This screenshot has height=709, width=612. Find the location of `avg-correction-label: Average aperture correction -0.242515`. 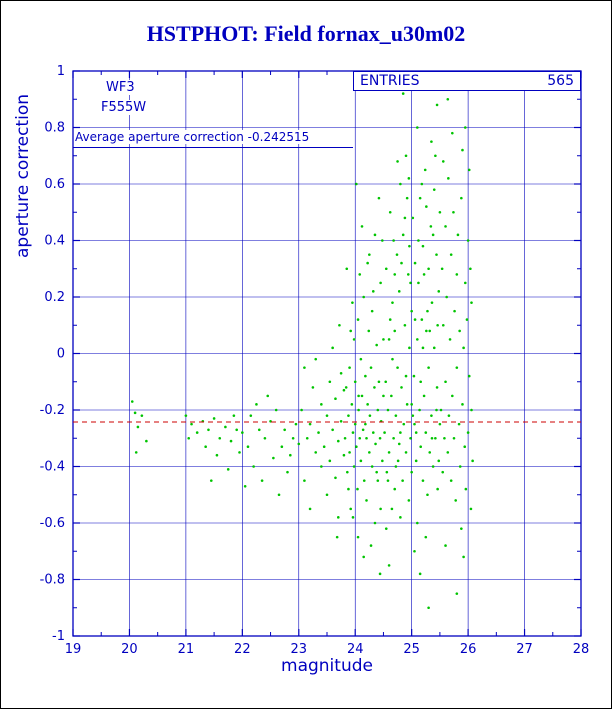

avg-correction-label: Average aperture correction -0.242515 is located at coordinates (192, 137).